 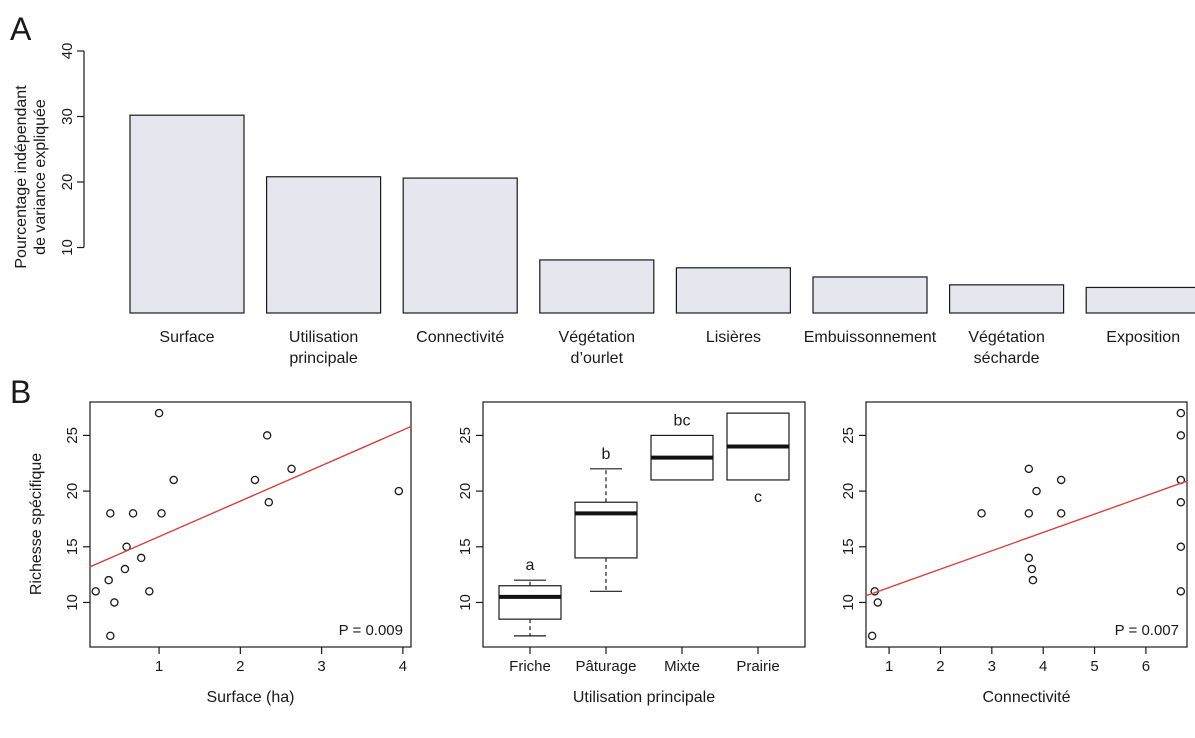 What do you see at coordinates (682, 420) in the screenshot?
I see `significance-letter: bc` at bounding box center [682, 420].